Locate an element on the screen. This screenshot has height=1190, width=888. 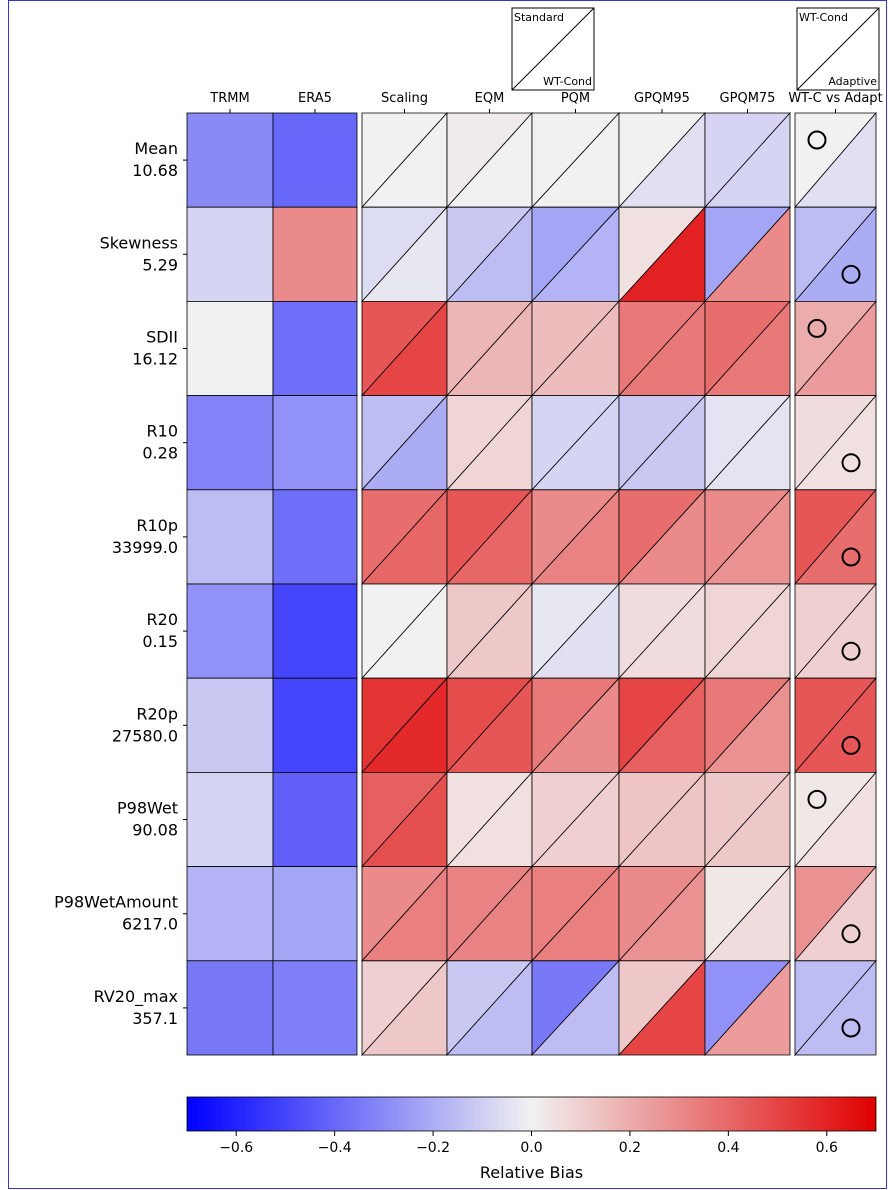
colorbar-tick-label: −0.2 is located at coordinates (433, 1148).